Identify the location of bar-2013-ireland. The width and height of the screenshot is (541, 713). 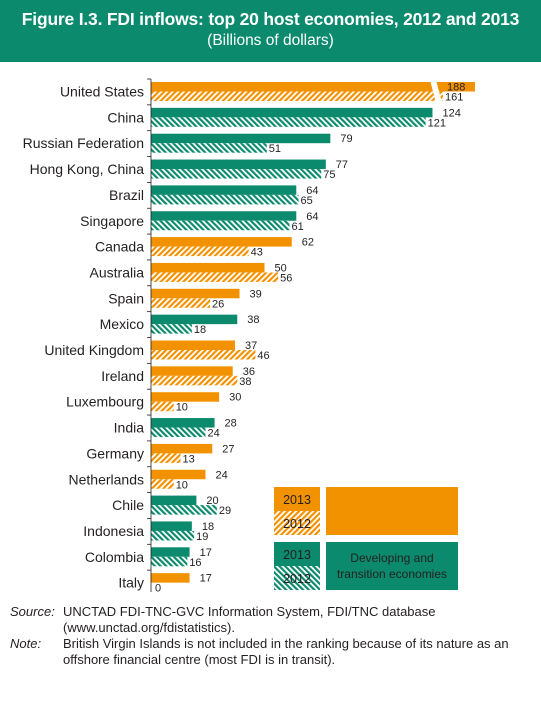
(192, 371).